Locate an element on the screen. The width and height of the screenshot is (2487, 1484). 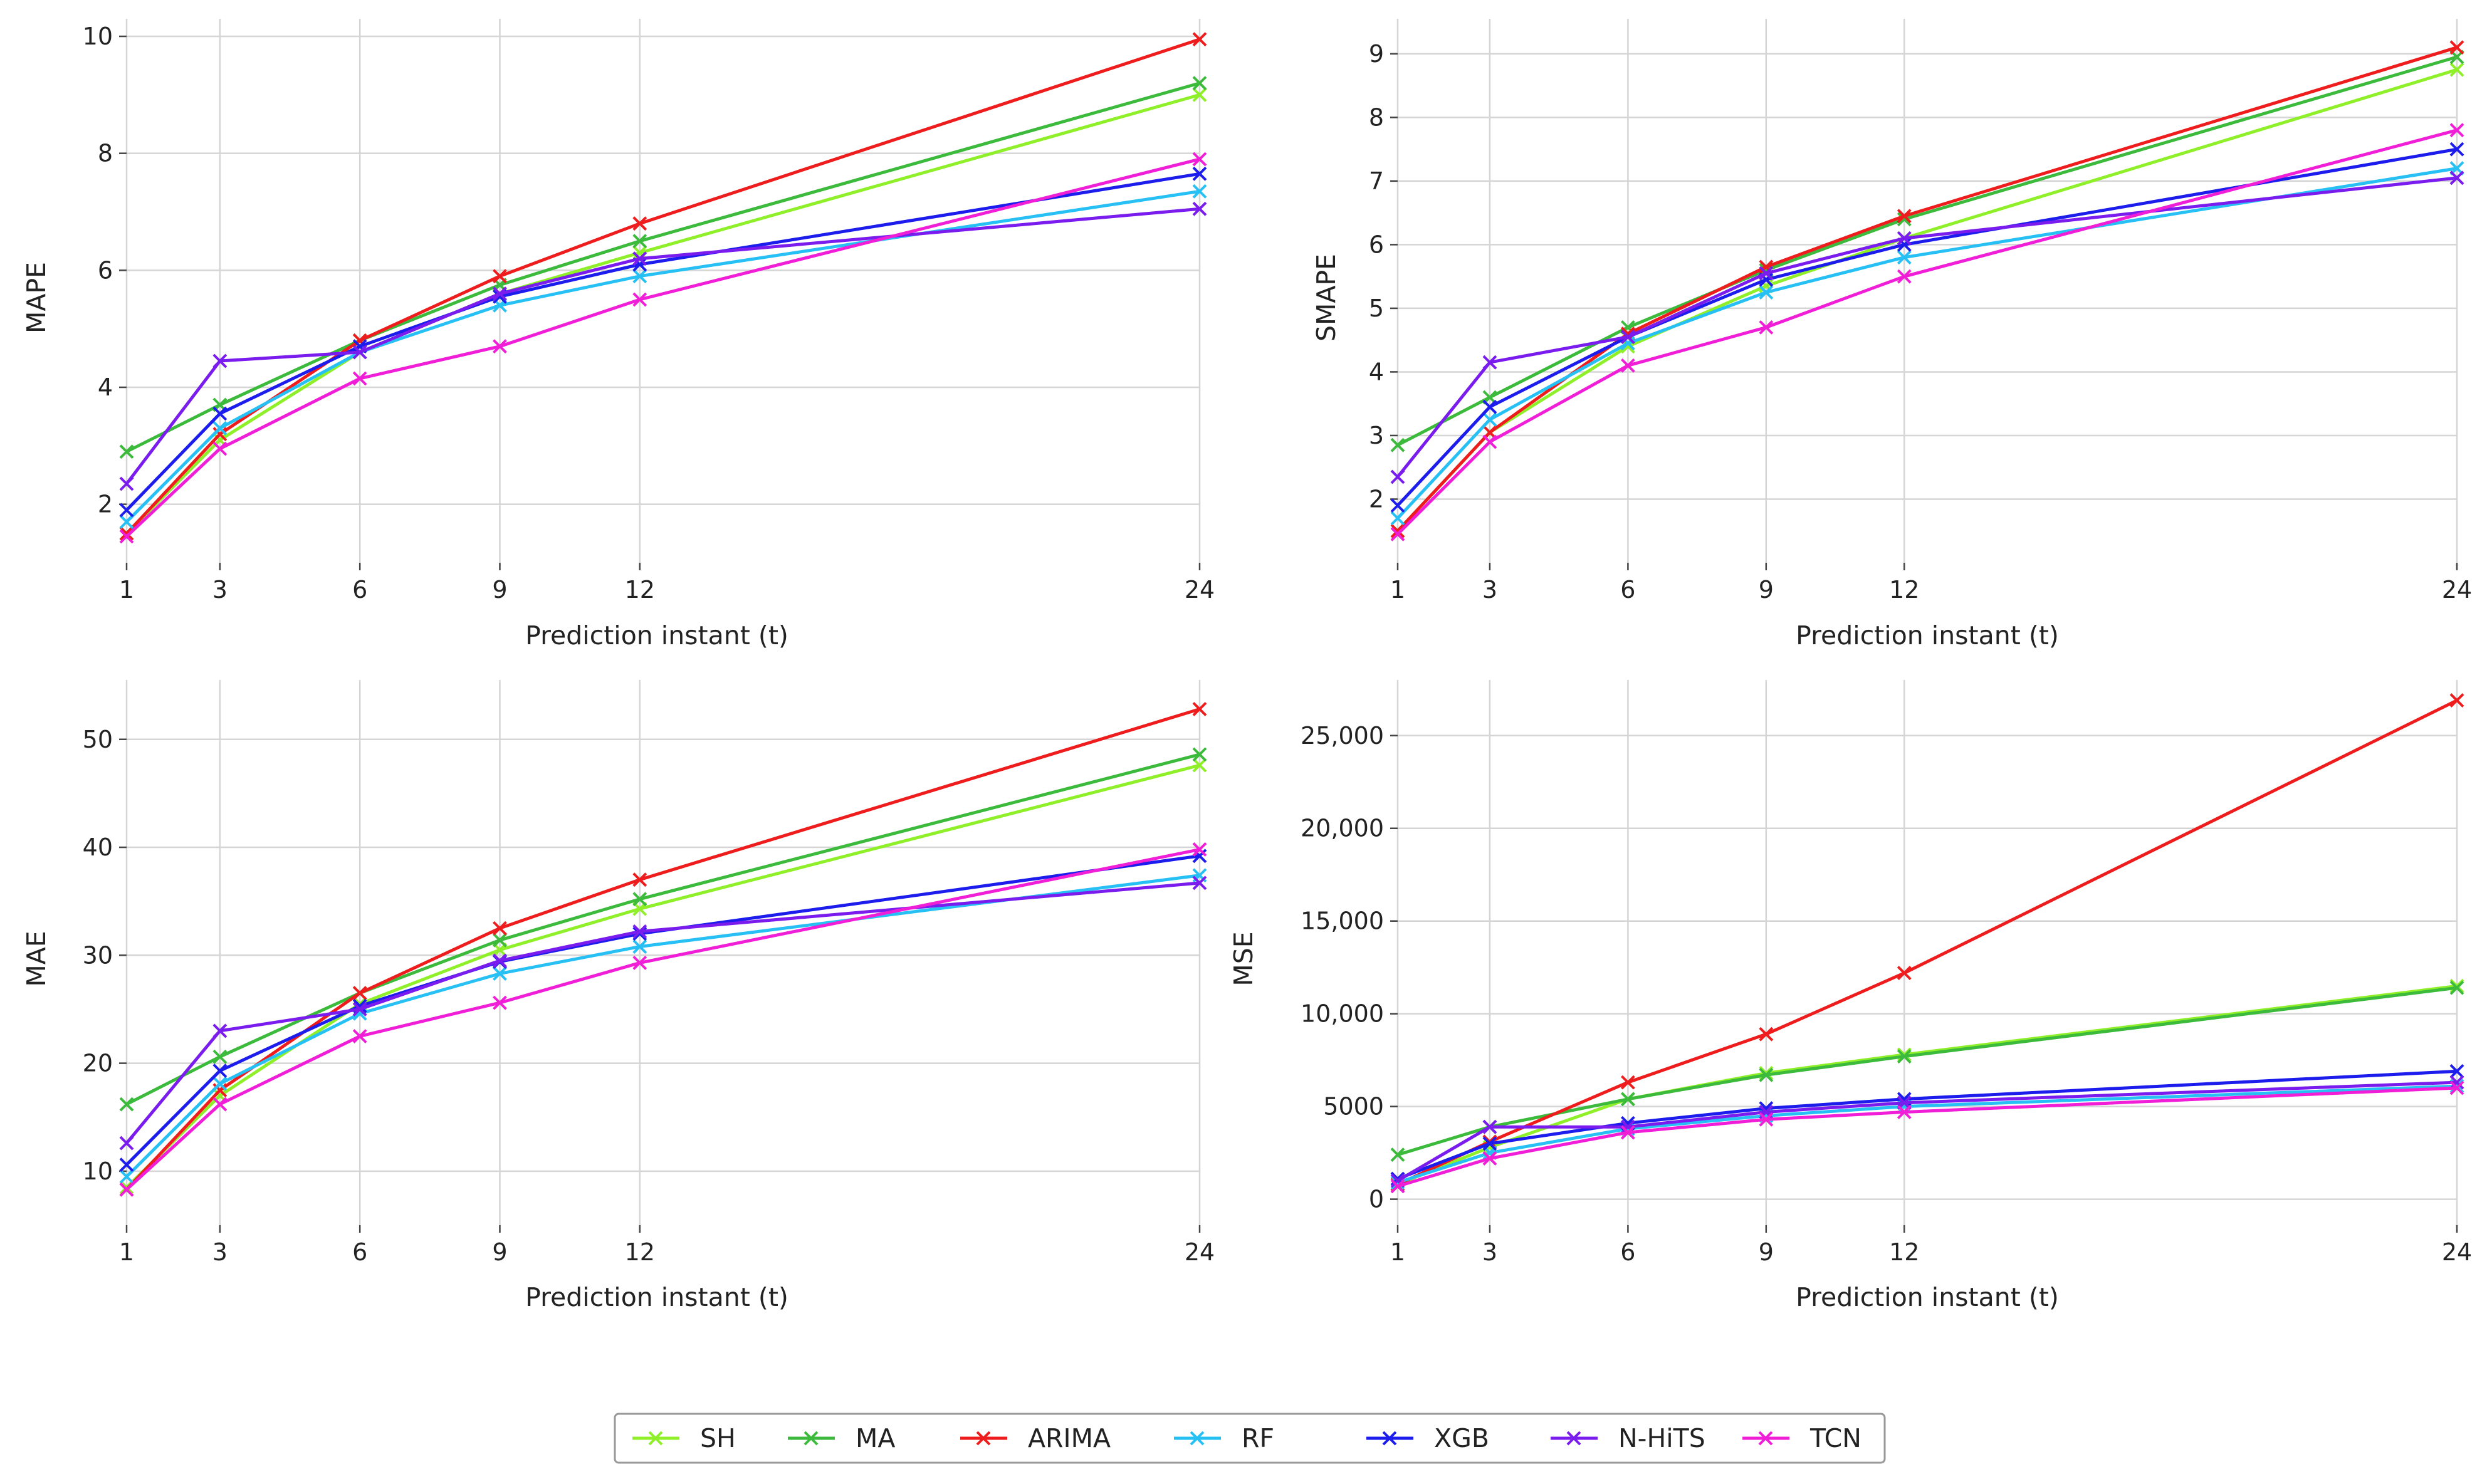
smape-xtick-6: 6 is located at coordinates (1627, 590).